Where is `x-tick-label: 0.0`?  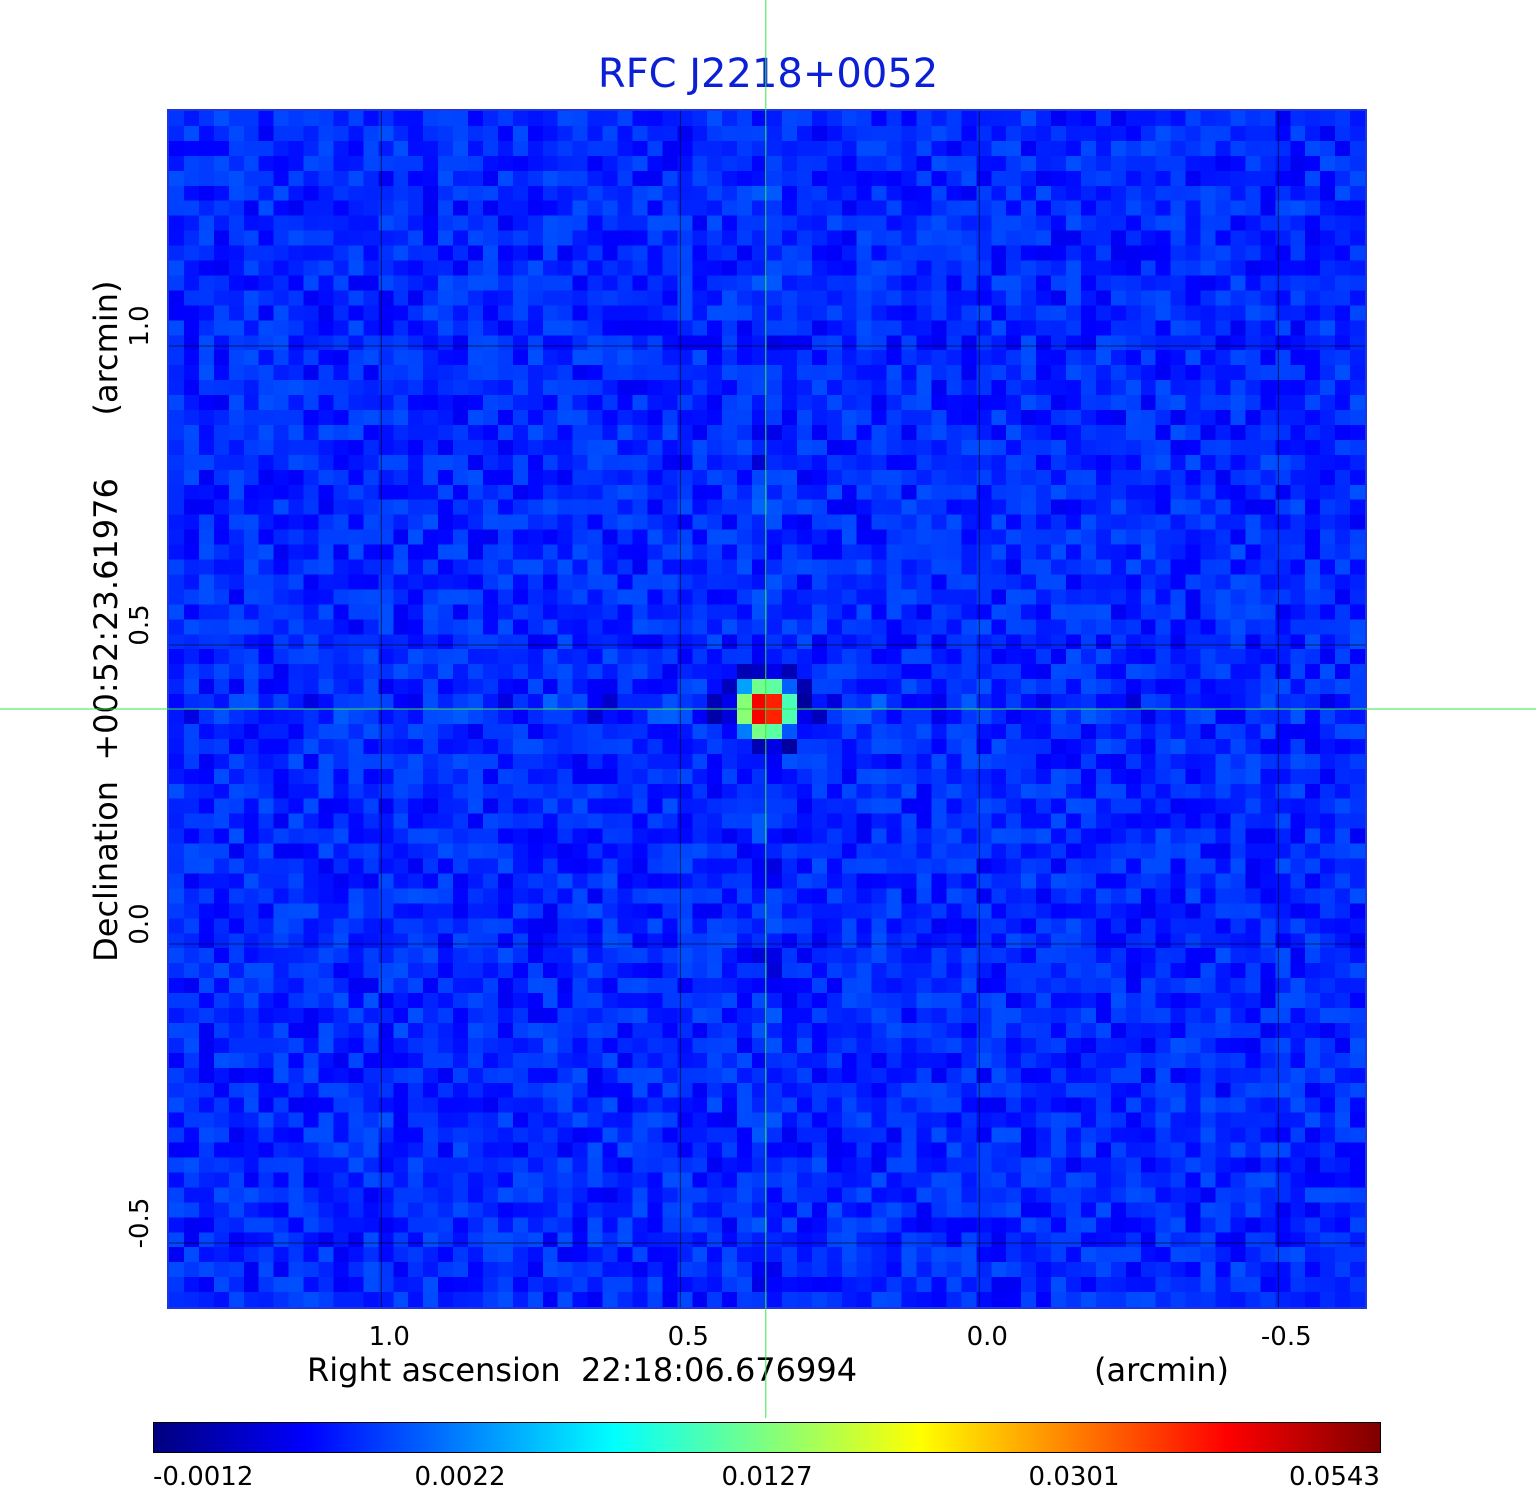
x-tick-label: 0.0 is located at coordinates (987, 1337).